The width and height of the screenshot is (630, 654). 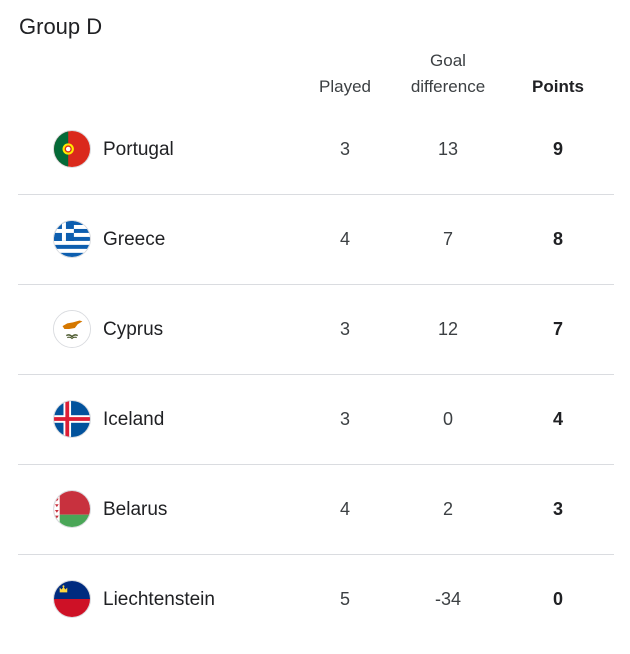 I want to click on header-played-label: Played, so click(x=345, y=86).